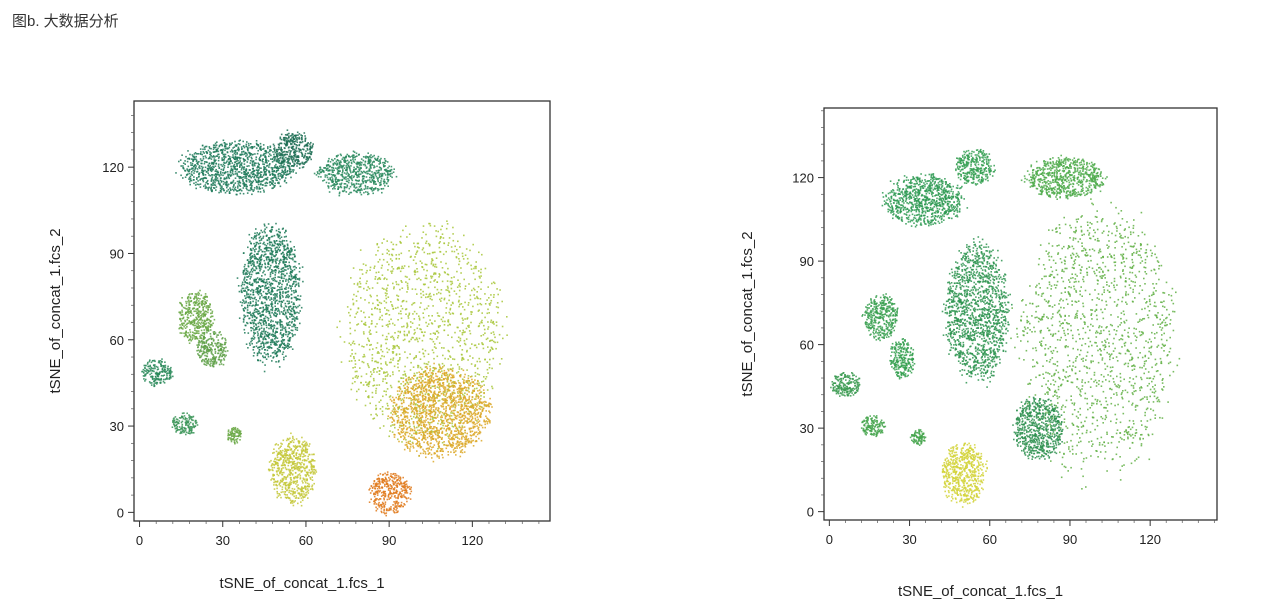 This screenshot has width=1277, height=616. I want to click on figure-title: 图b. 大数据分析, so click(65, 21).